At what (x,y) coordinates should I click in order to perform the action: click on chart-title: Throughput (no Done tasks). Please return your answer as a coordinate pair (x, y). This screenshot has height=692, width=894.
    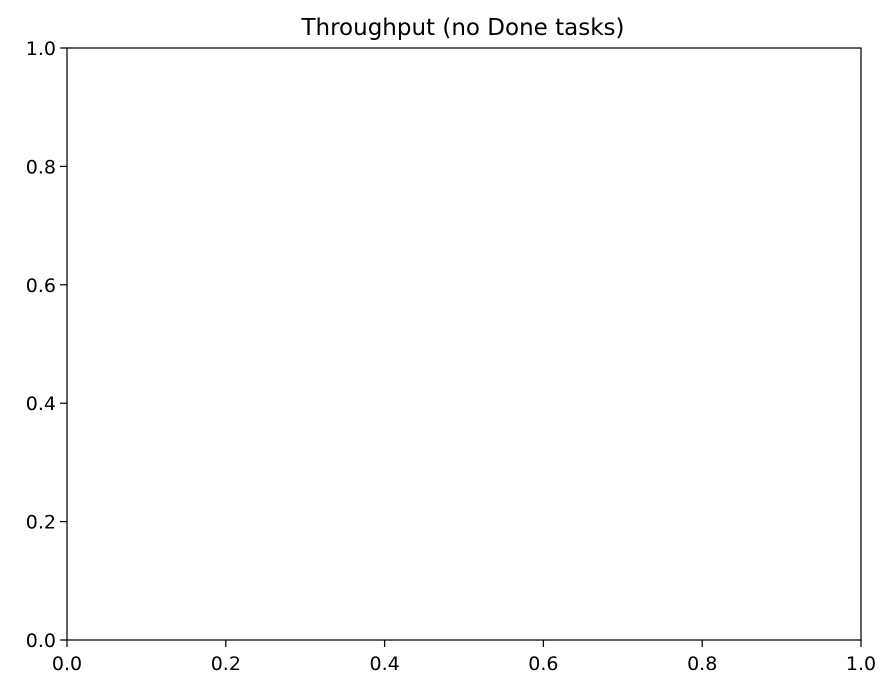
    Looking at the image, I should click on (462, 28).